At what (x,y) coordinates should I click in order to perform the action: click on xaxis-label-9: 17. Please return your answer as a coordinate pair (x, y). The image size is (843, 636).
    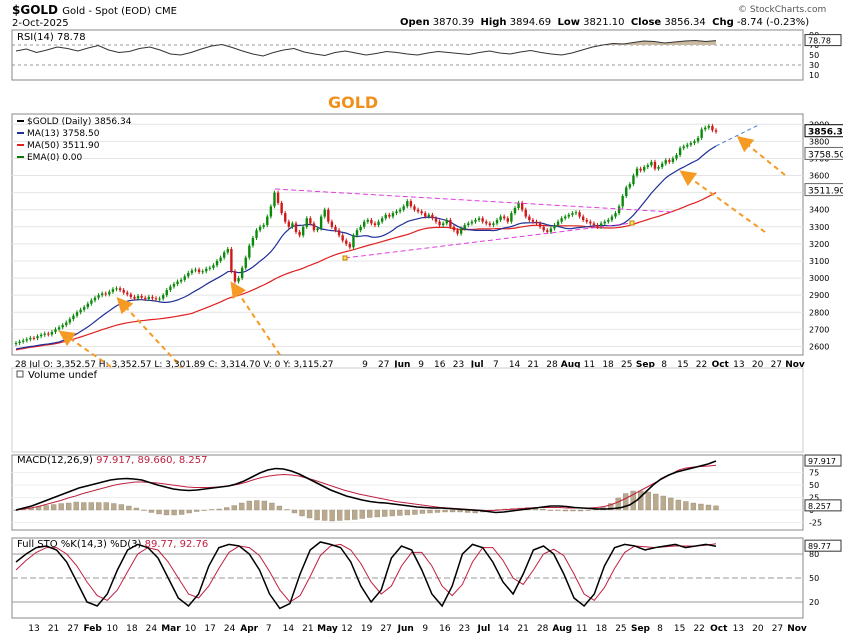
    Looking at the image, I should click on (209, 629).